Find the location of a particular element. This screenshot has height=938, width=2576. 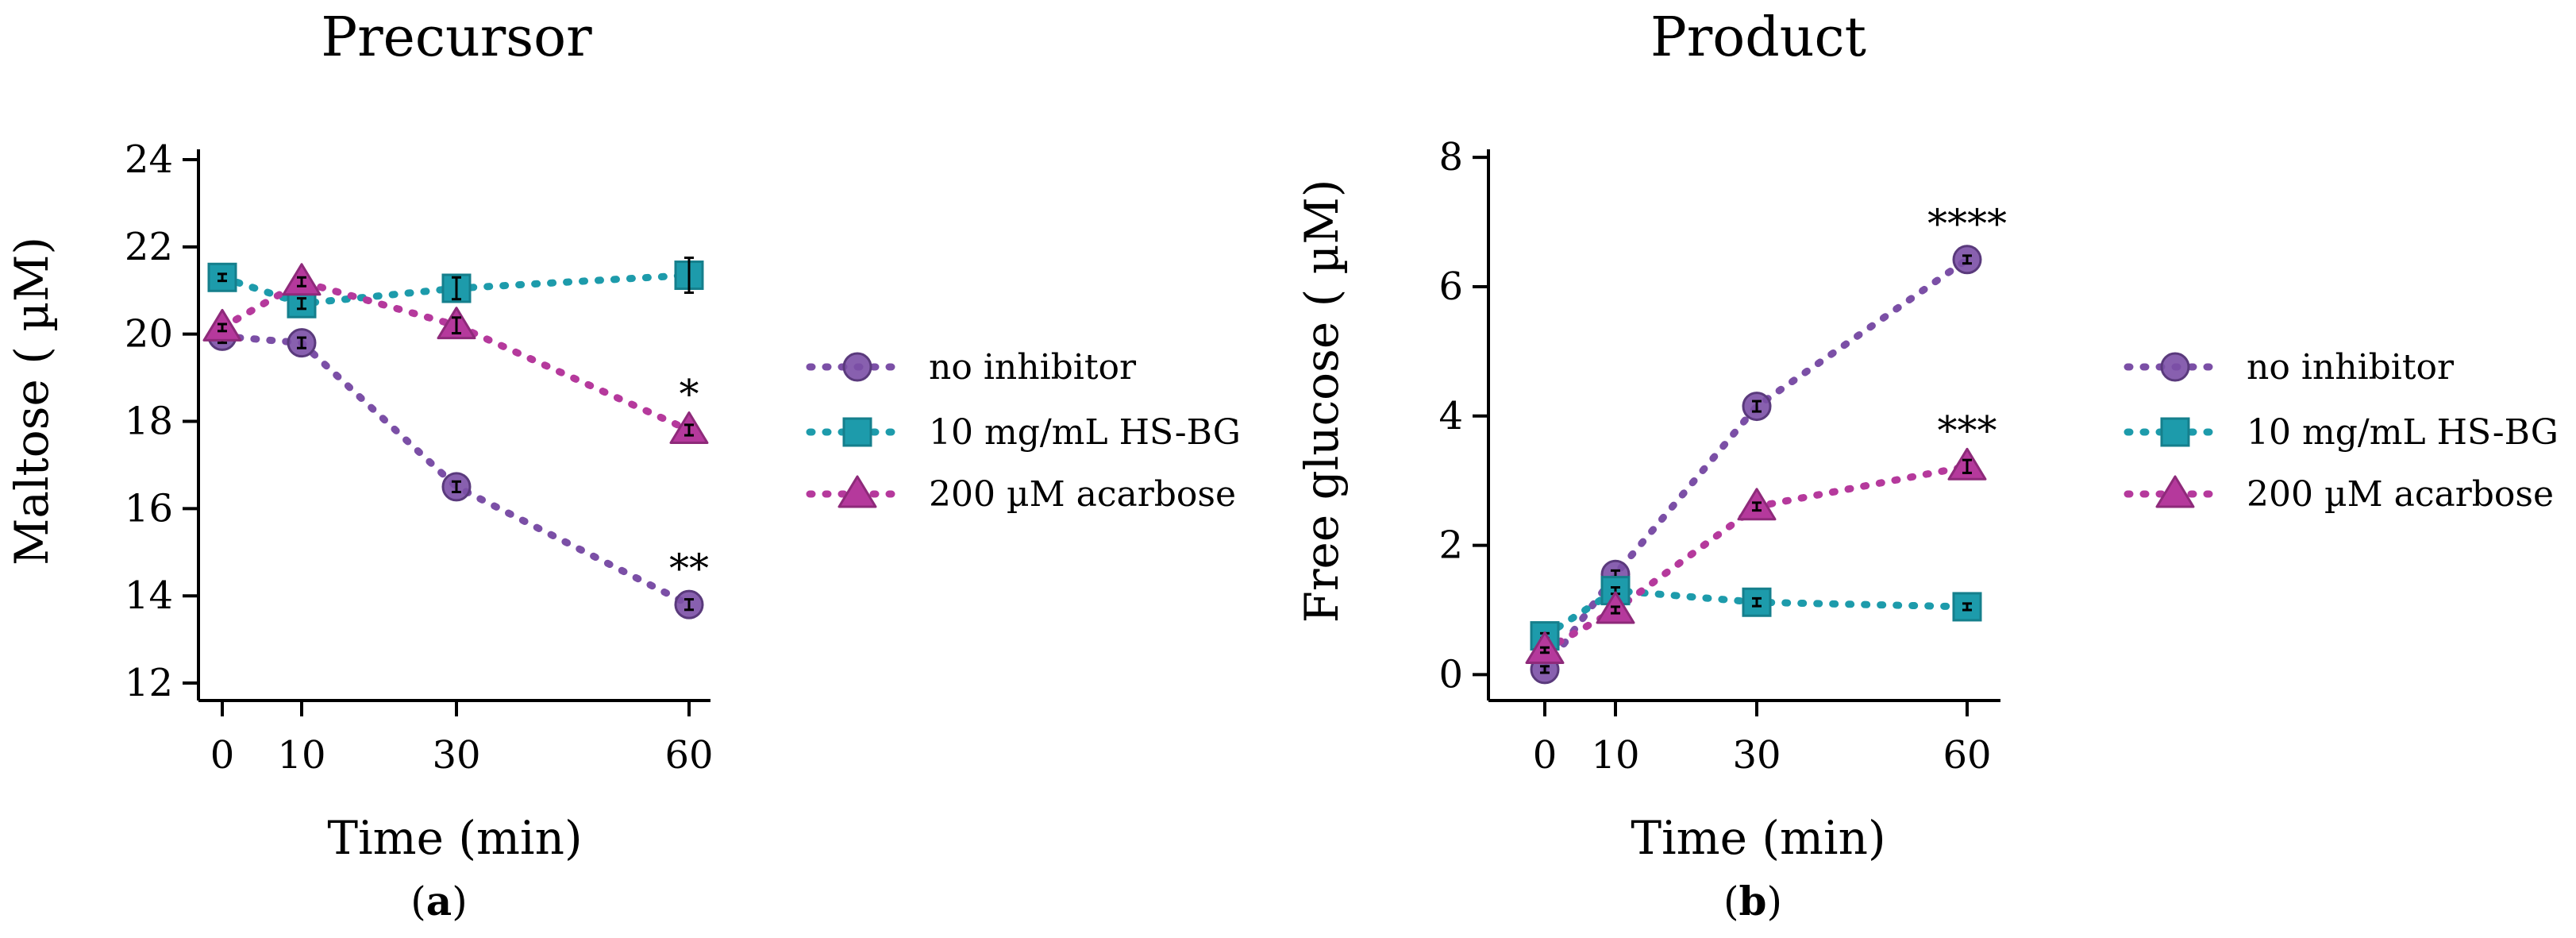

y-tick-label: 22 is located at coordinates (149, 247).